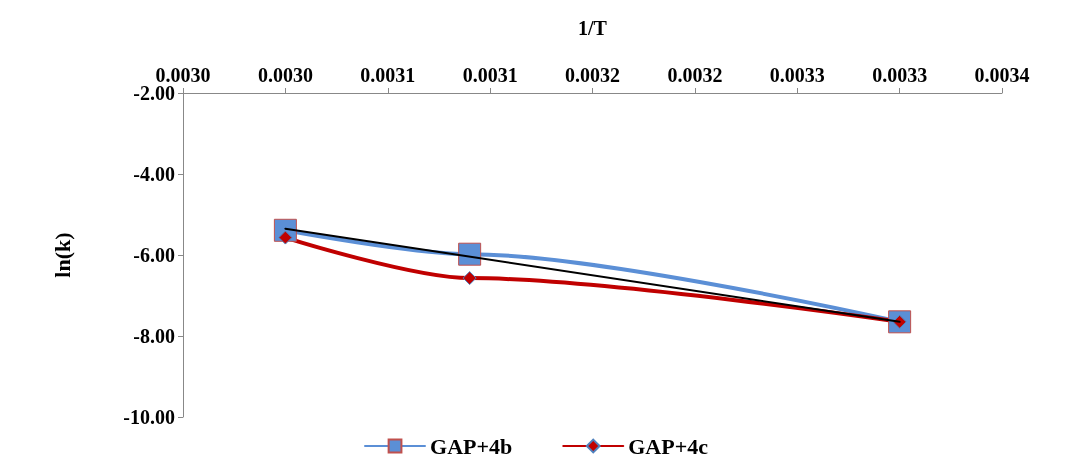  I want to click on y-tick-label: -10.00, so click(149, 417).